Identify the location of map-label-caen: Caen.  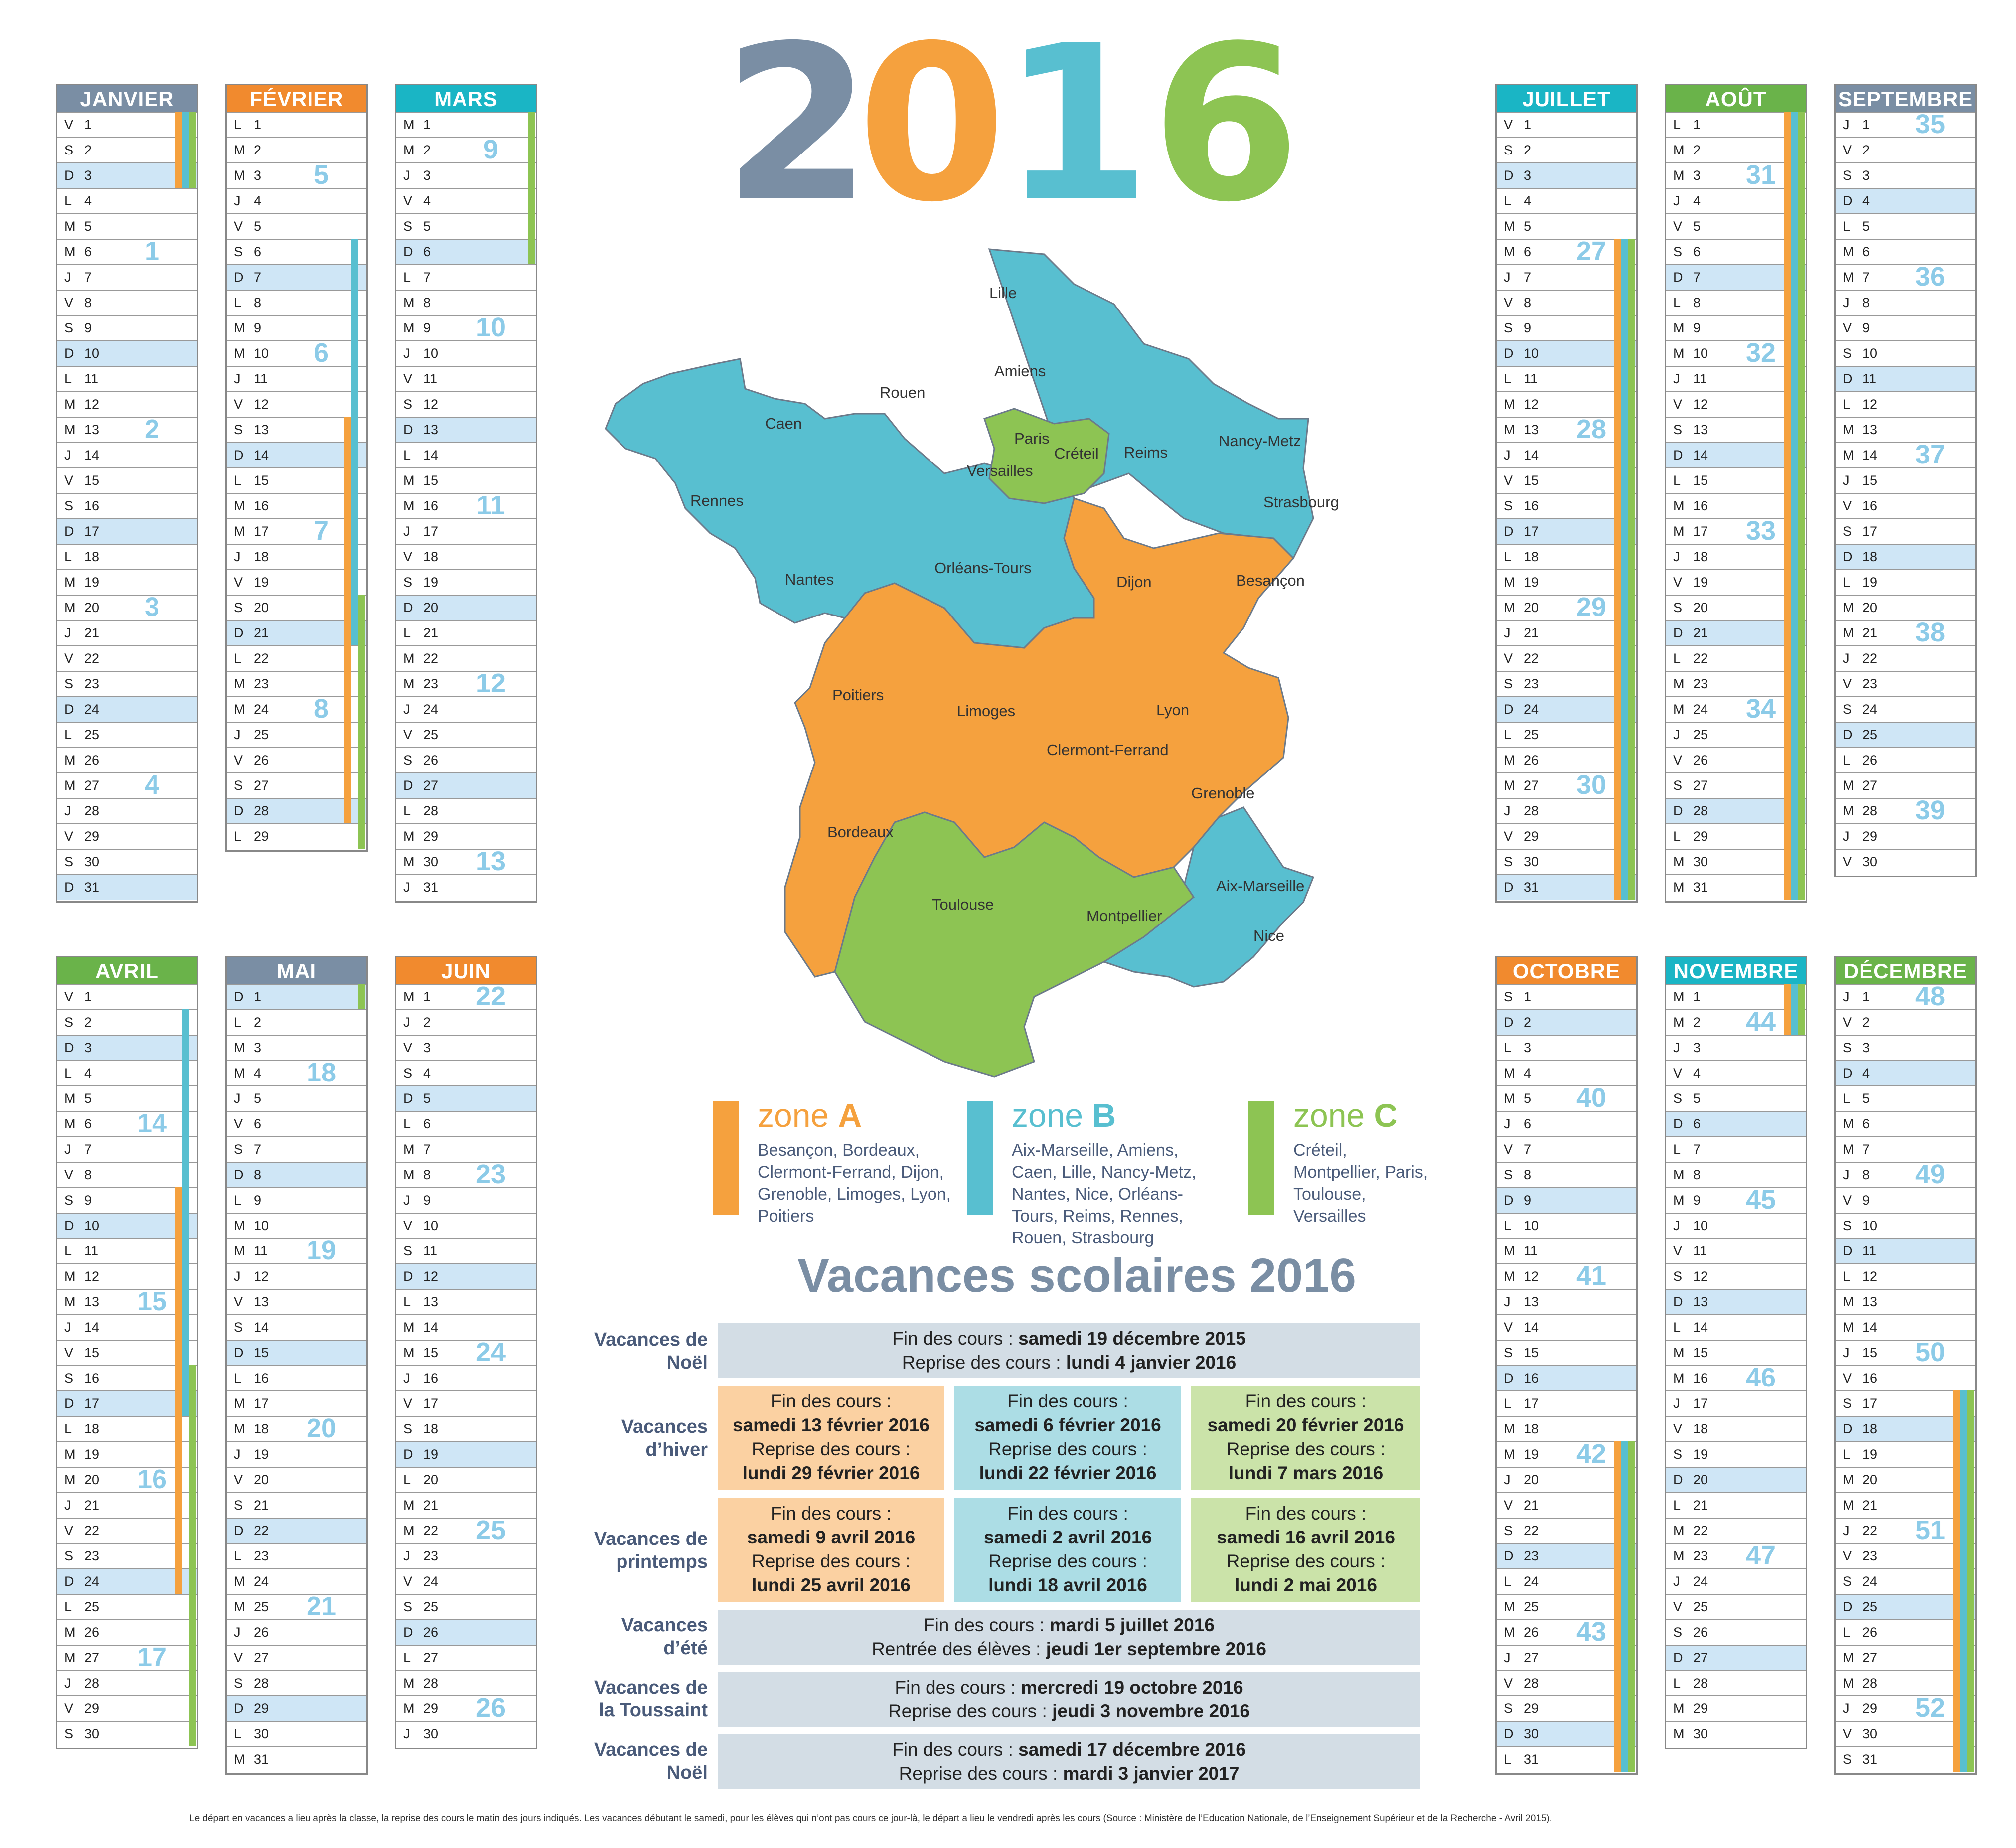
(783, 423).